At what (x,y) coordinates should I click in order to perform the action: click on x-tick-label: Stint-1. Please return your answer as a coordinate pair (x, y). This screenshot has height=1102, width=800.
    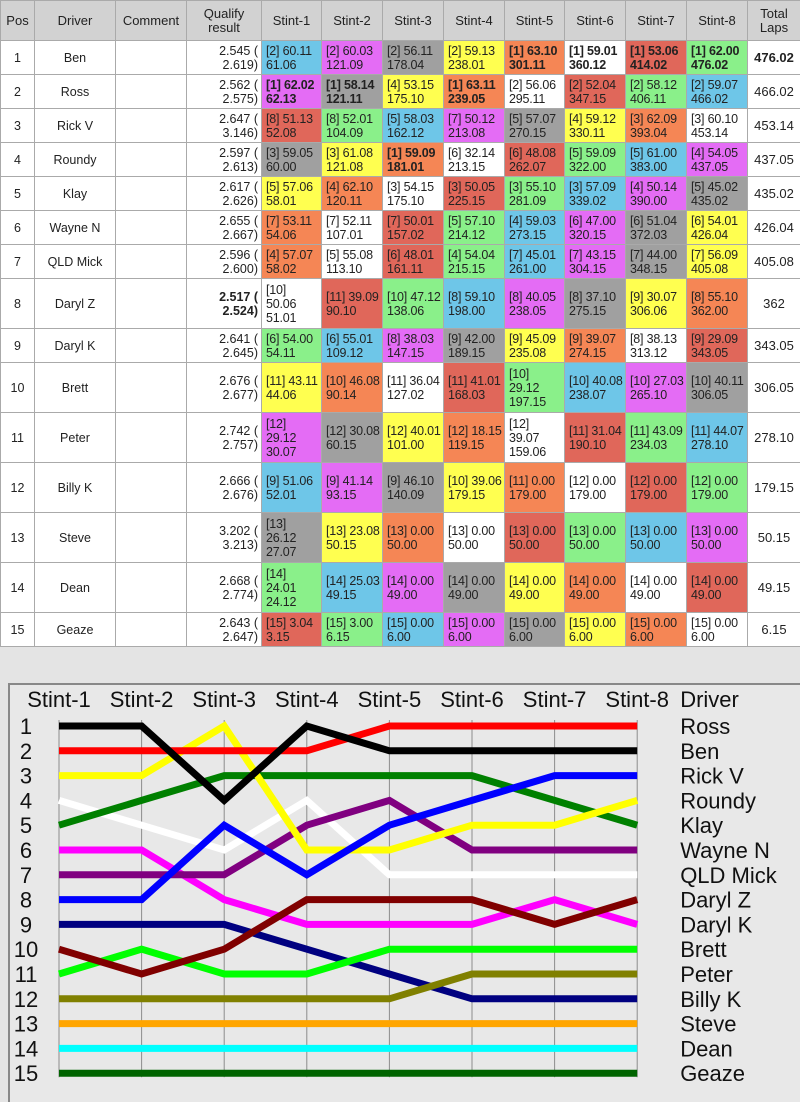
    Looking at the image, I should click on (59, 699).